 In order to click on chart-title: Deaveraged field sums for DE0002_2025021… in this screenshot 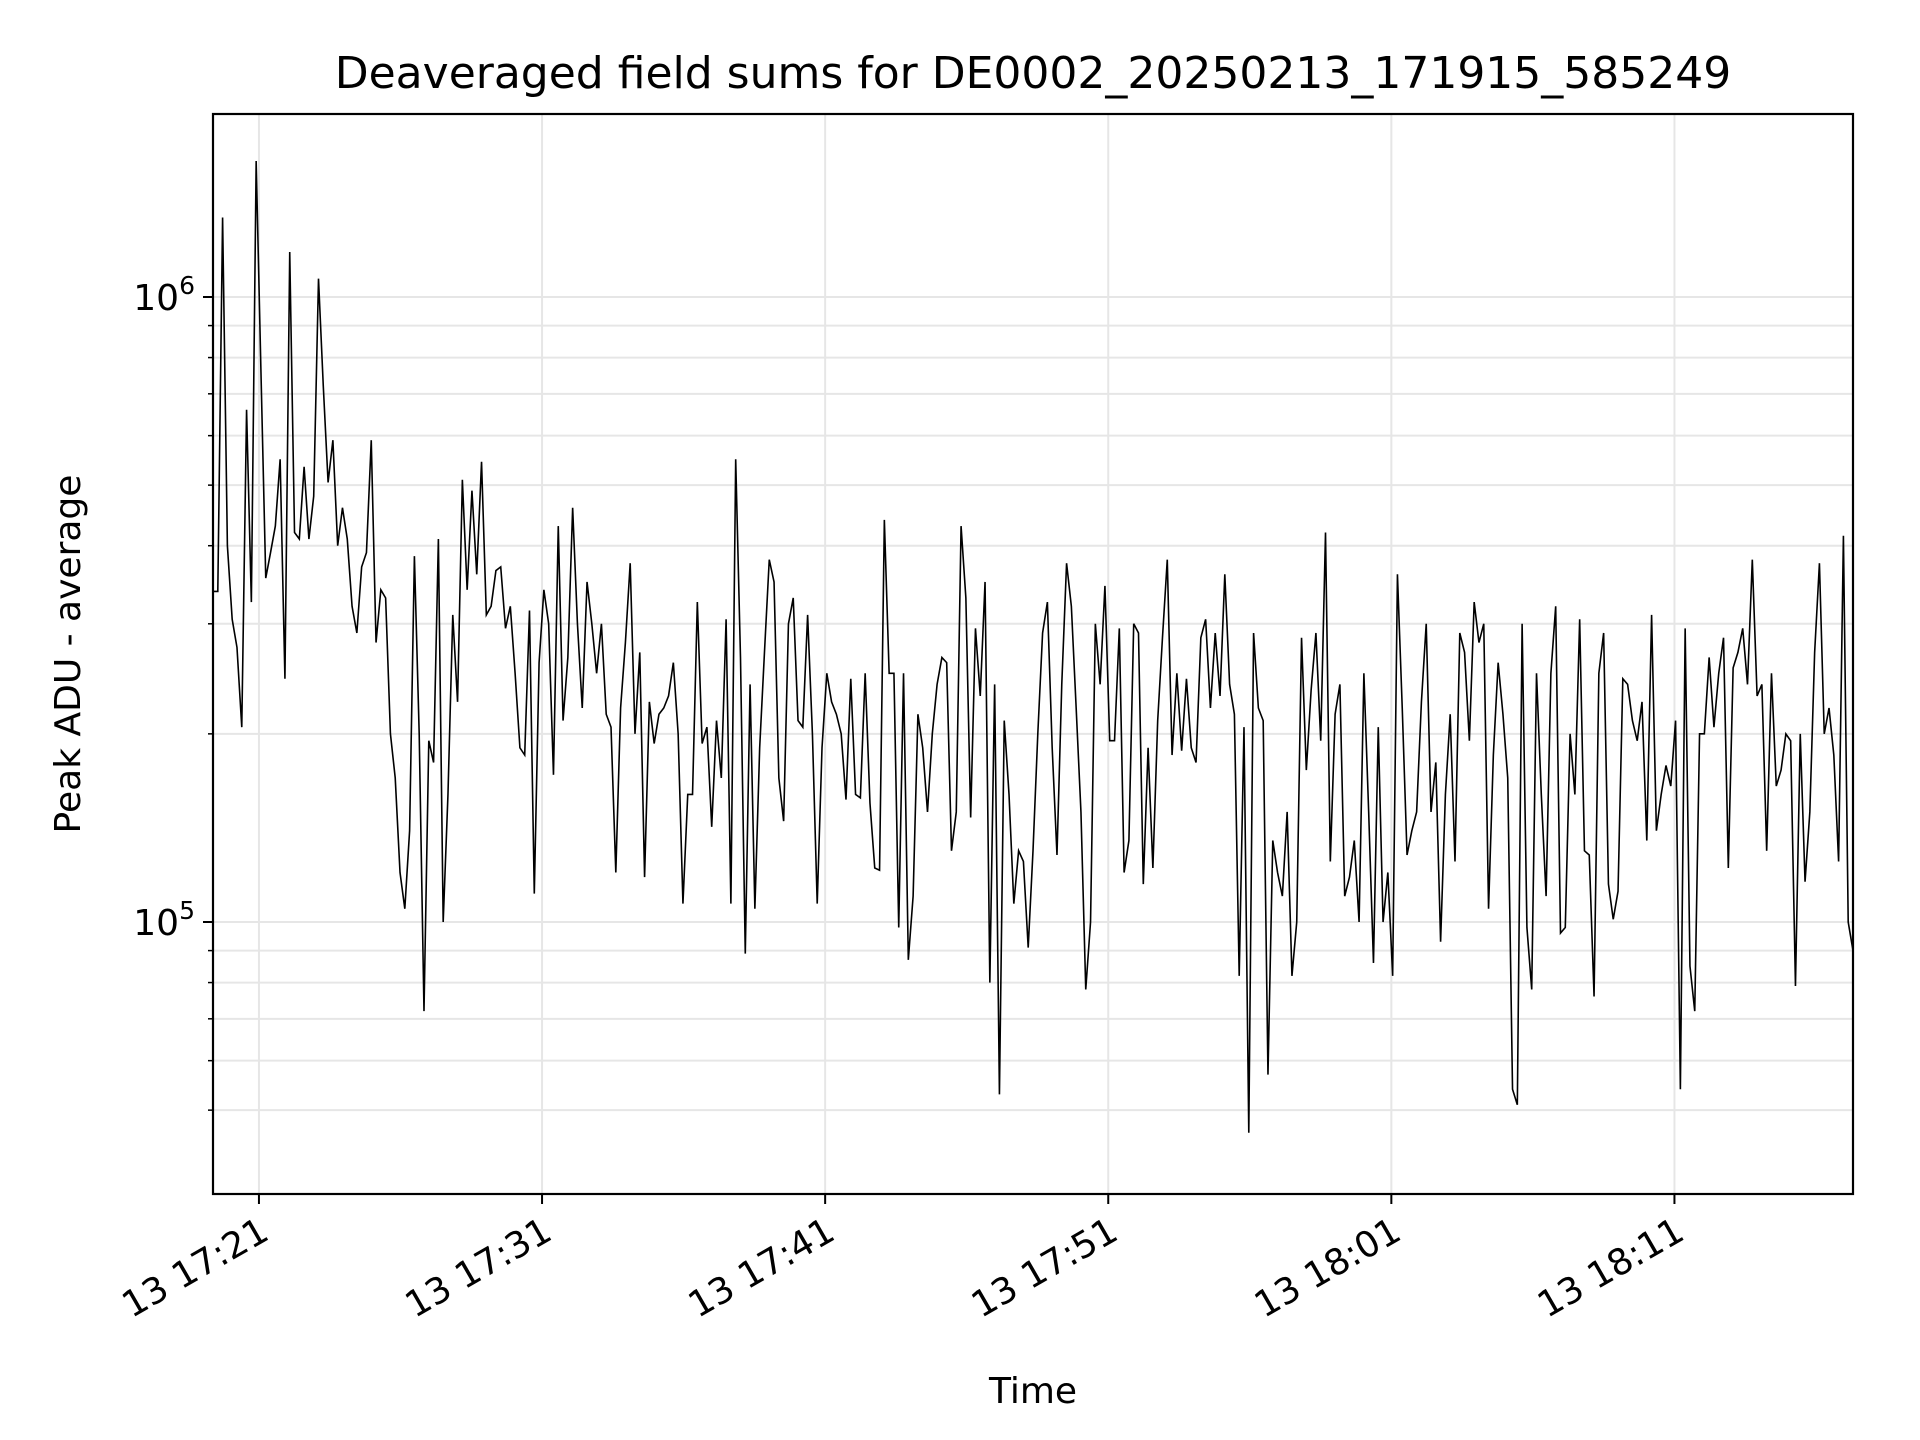, I will do `click(1033, 73)`.